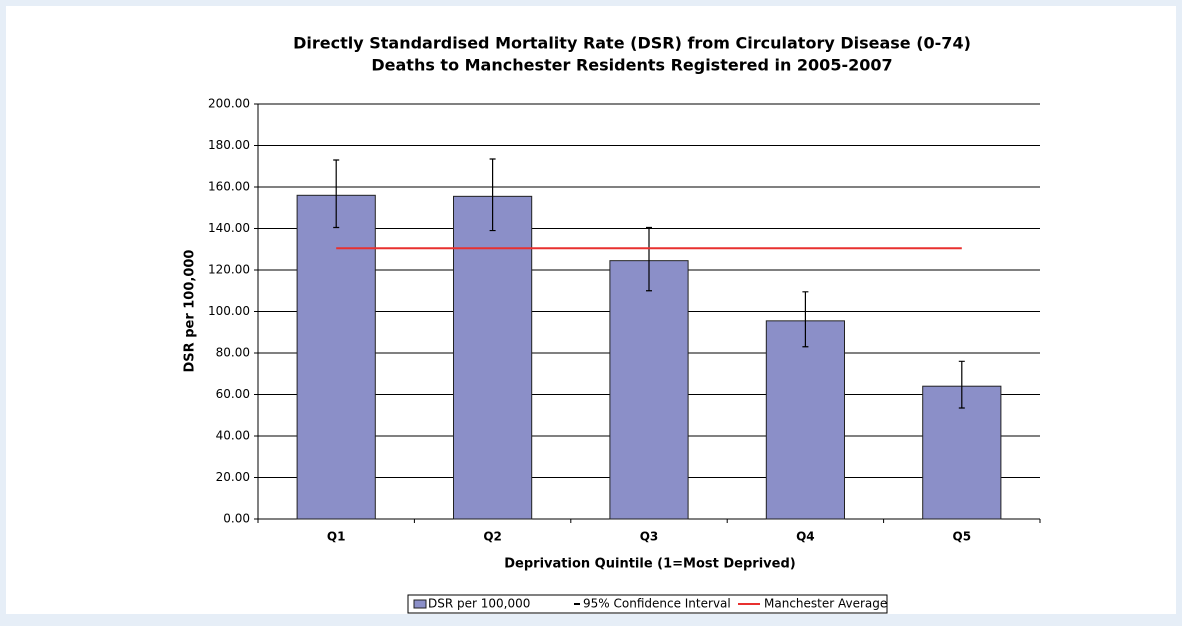 This screenshot has height=626, width=1182. Describe the element at coordinates (236, 519) in the screenshot. I see `y-tick-label: 0.00` at that location.